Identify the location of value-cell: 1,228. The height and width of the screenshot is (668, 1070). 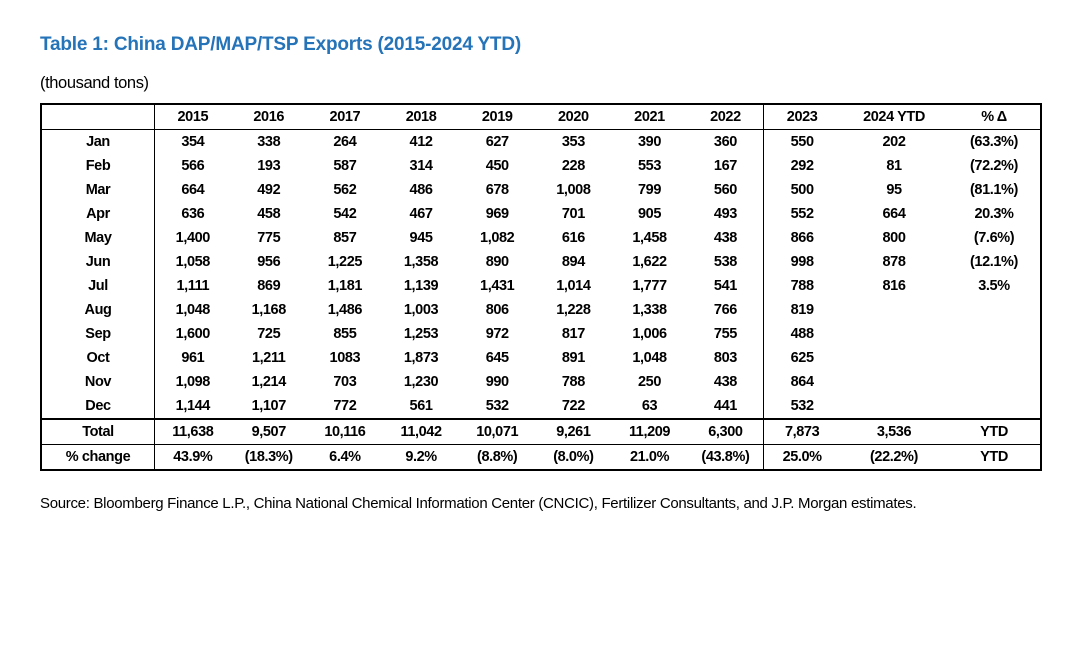
(573, 310).